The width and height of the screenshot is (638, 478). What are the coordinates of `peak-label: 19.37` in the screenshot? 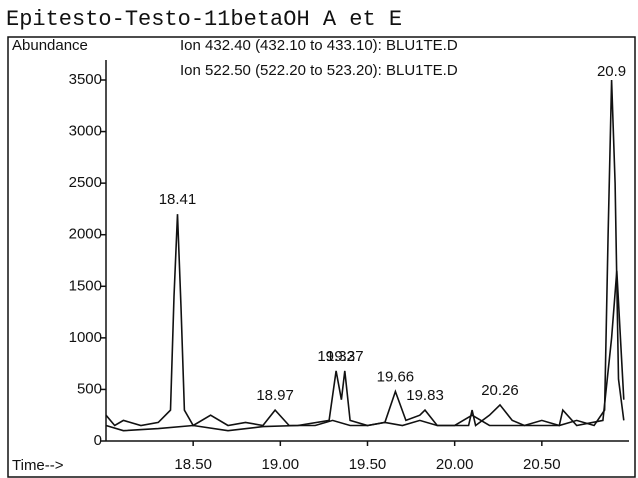 It's located at (345, 356).